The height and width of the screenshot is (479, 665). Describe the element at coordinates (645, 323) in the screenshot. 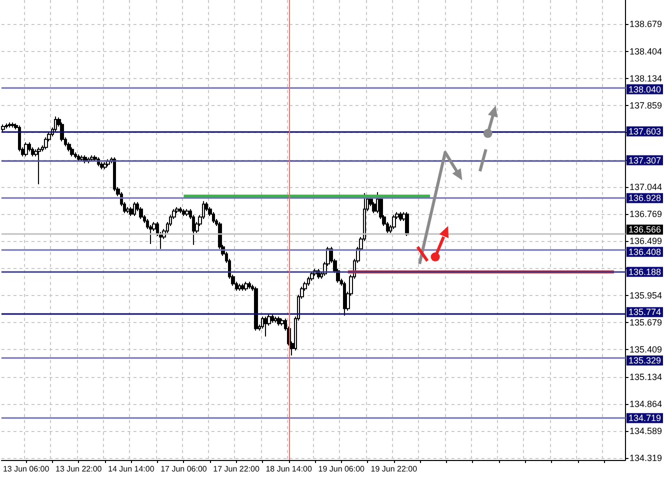

I see `y-tick-label: 135.679` at that location.